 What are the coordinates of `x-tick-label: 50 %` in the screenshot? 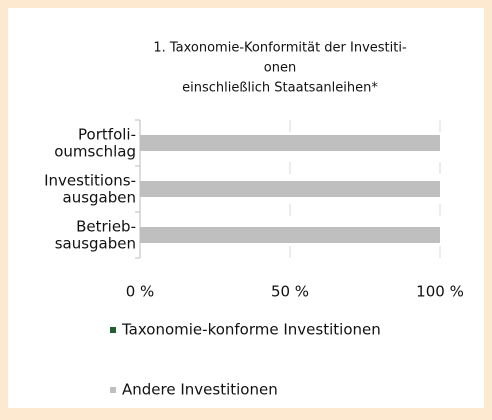 It's located at (290, 292).